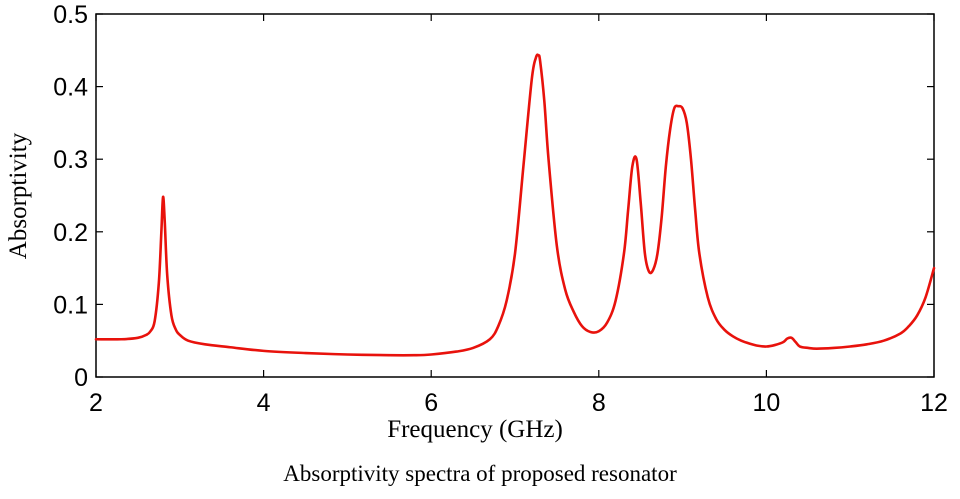 This screenshot has width=960, height=499. I want to click on y-tick-label: 0, so click(81, 378).